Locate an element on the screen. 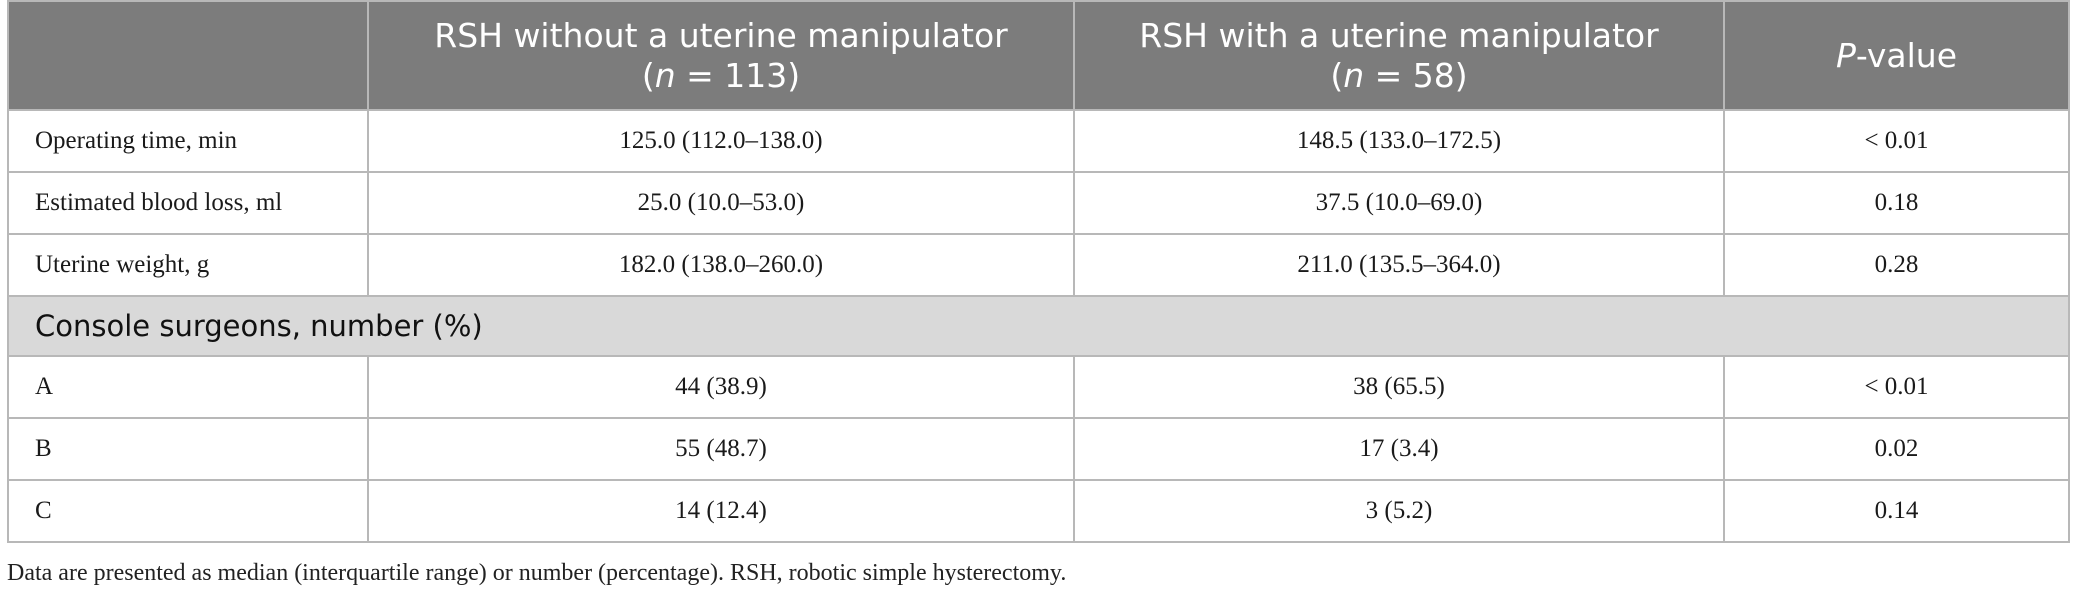 This screenshot has width=2076, height=599. table-row: B 55 (48.7) 17 (3.4) 0.02 is located at coordinates (1038, 449).